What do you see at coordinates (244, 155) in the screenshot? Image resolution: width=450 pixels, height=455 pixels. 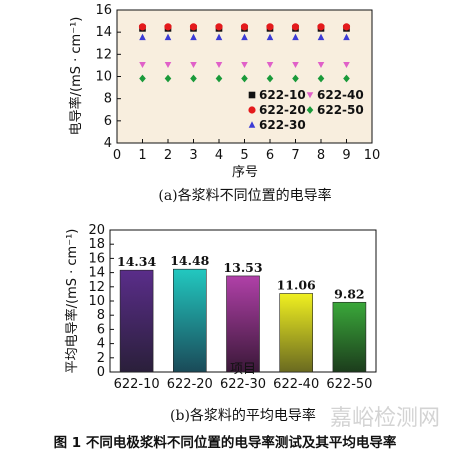 I see `x-tick-label: 5` at bounding box center [244, 155].